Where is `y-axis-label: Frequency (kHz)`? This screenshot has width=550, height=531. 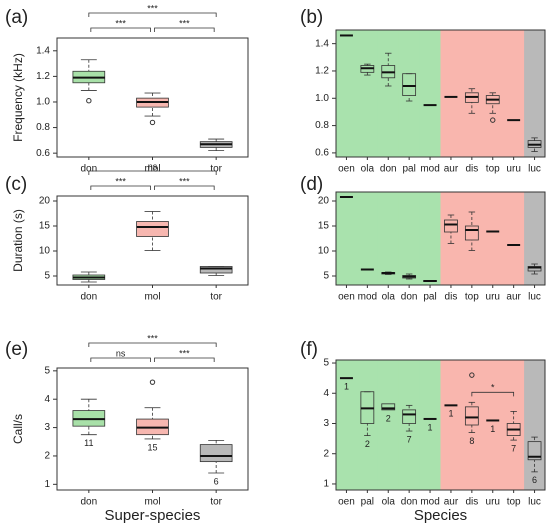
y-axis-label: Frequency (kHz) is located at coordinates (18, 97).